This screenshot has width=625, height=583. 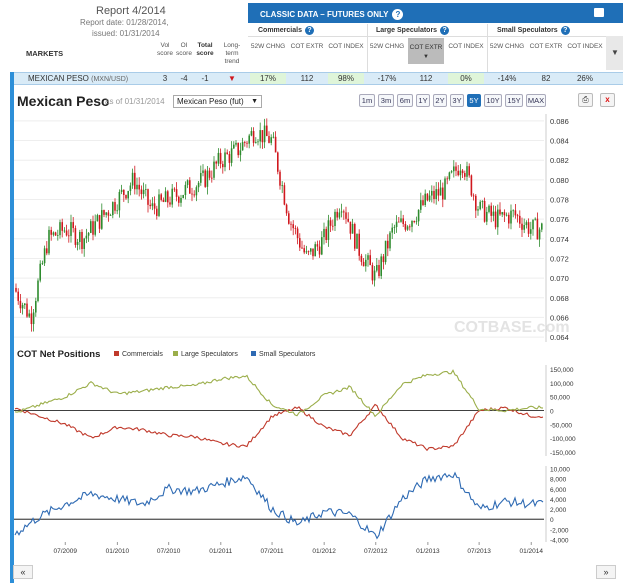 What do you see at coordinates (405, 100) in the screenshot?
I see `range-button-6m: 6m` at bounding box center [405, 100].